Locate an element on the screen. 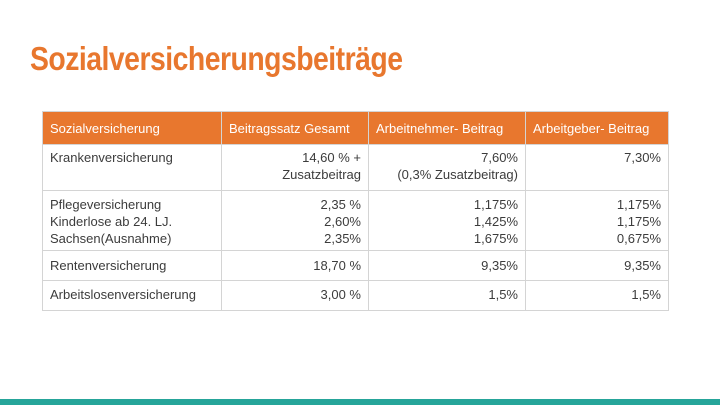  cell-arbeitgeber: 7,30% is located at coordinates (597, 167).